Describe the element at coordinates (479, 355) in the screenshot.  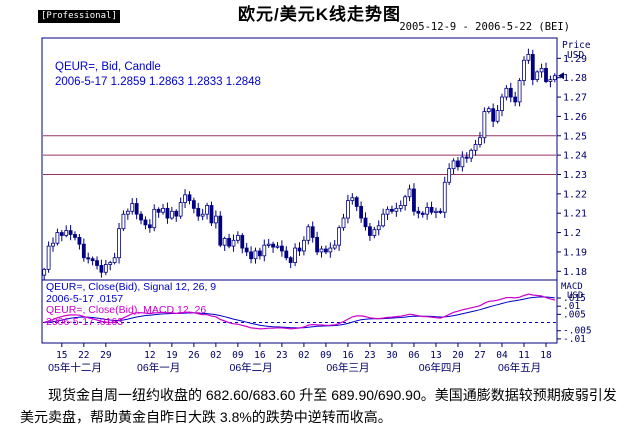
I see `svg-text: 27` at that location.